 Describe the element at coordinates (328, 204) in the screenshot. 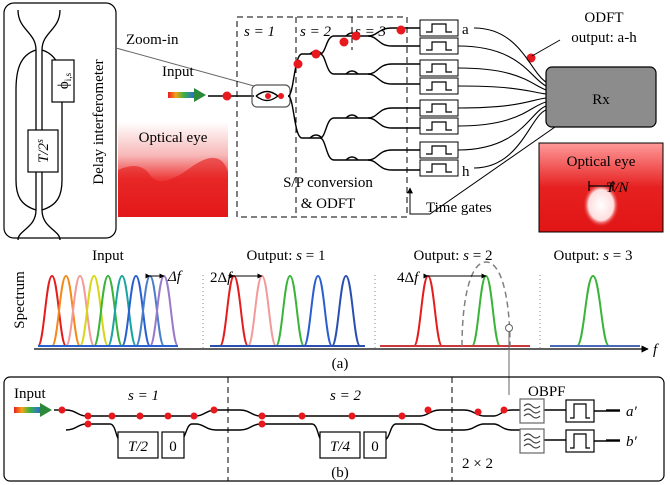

I see `odft-label: & ODFT` at that location.